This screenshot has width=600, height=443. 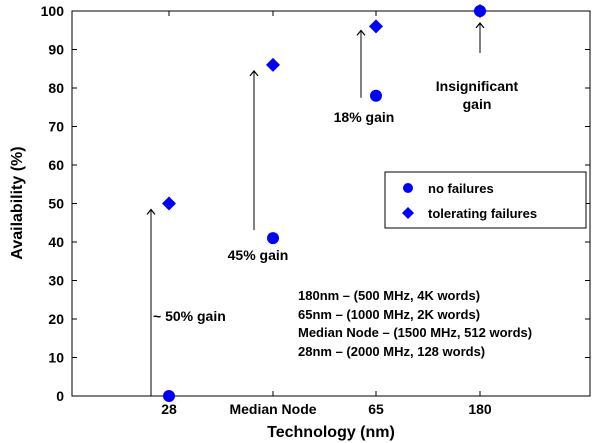 What do you see at coordinates (56, 242) in the screenshot?
I see `y-tick-label: 40` at bounding box center [56, 242].